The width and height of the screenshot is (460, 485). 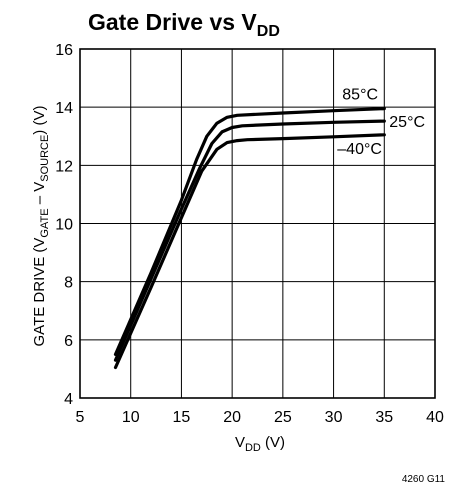 I want to click on series-label: –40°C, so click(x=359, y=149).